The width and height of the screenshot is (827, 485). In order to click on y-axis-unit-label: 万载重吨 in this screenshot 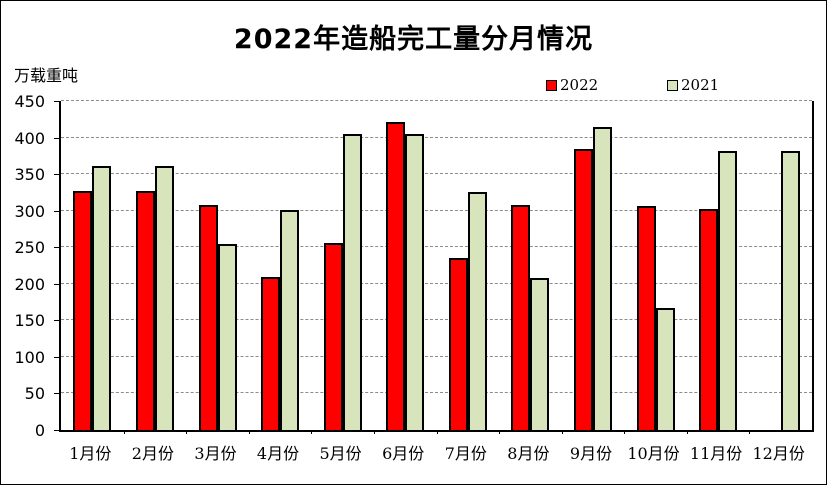, I will do `click(46, 75)`.